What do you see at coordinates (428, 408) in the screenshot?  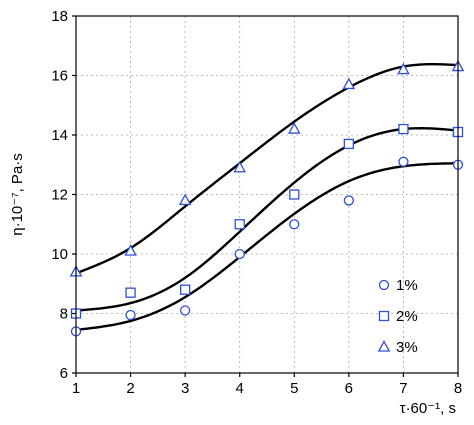 I see `x-axis-label: τ·60⁻¹, s` at bounding box center [428, 408].